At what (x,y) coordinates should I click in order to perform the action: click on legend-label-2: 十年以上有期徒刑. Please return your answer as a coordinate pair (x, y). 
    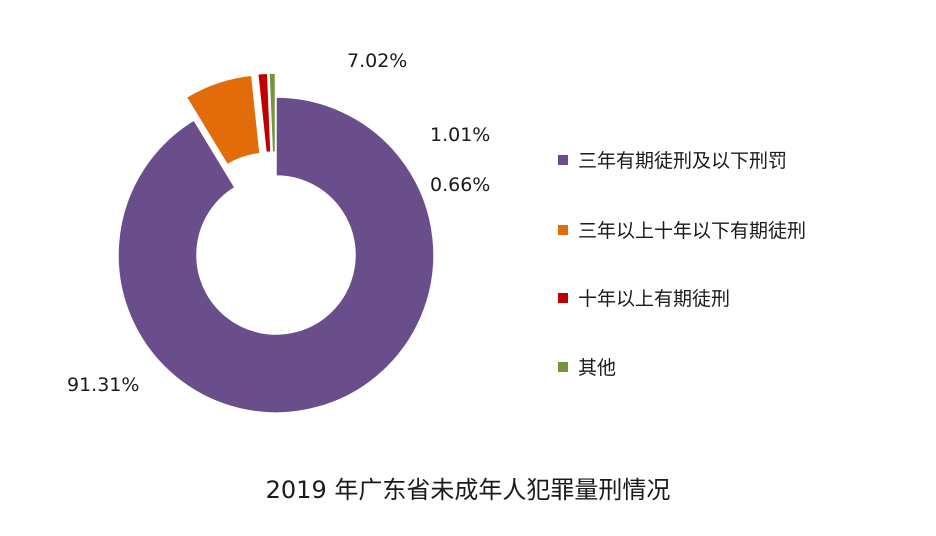
    Looking at the image, I should click on (654, 299).